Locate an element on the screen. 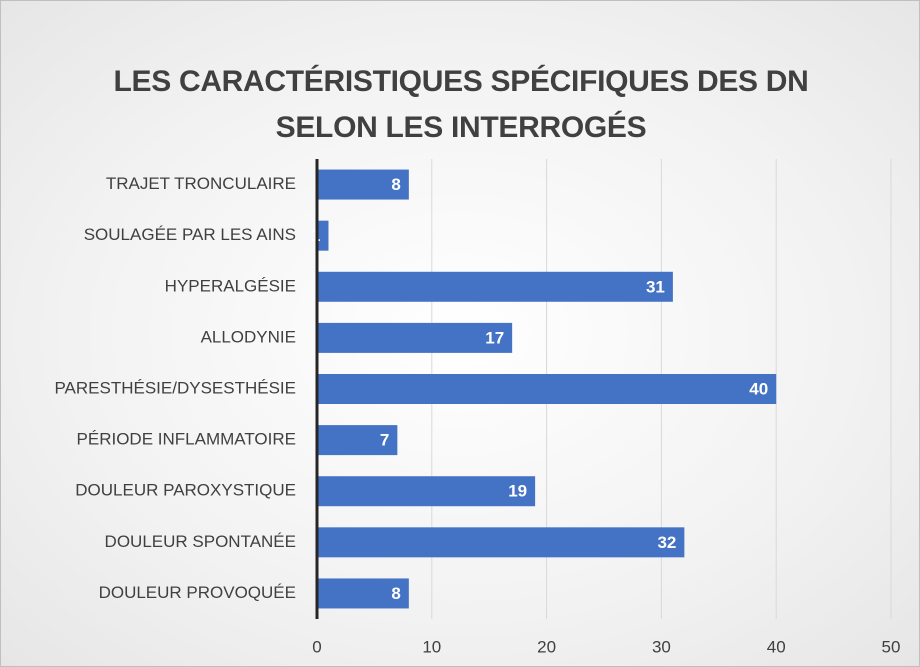 This screenshot has height=667, width=920. data-label: 31 is located at coordinates (655, 286).